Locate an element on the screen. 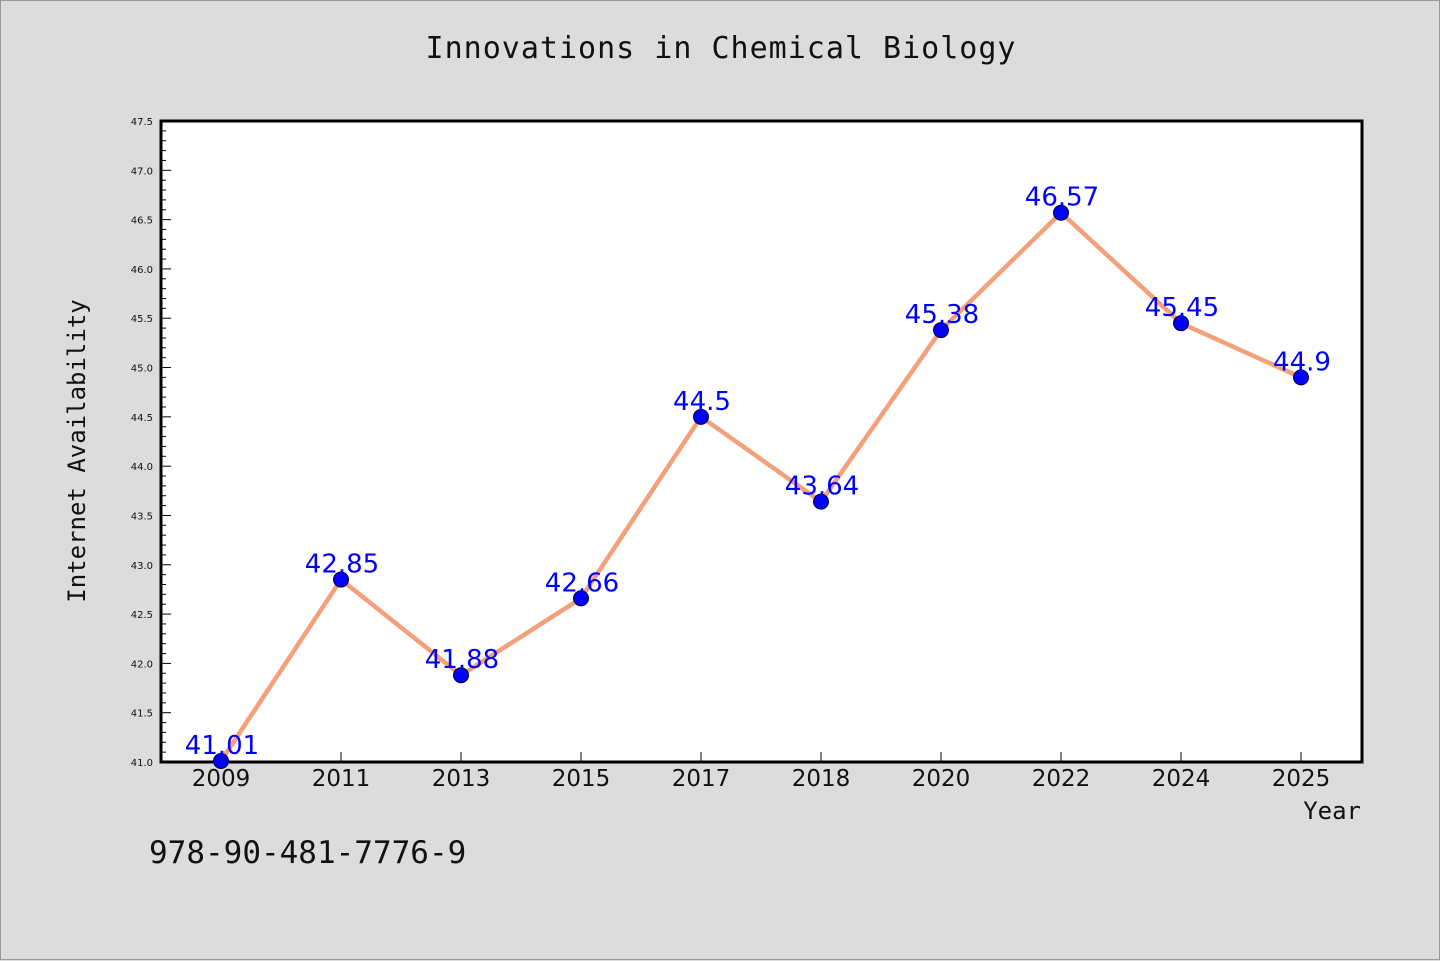  y-tick-label: 42.5 is located at coordinates (142, 615).